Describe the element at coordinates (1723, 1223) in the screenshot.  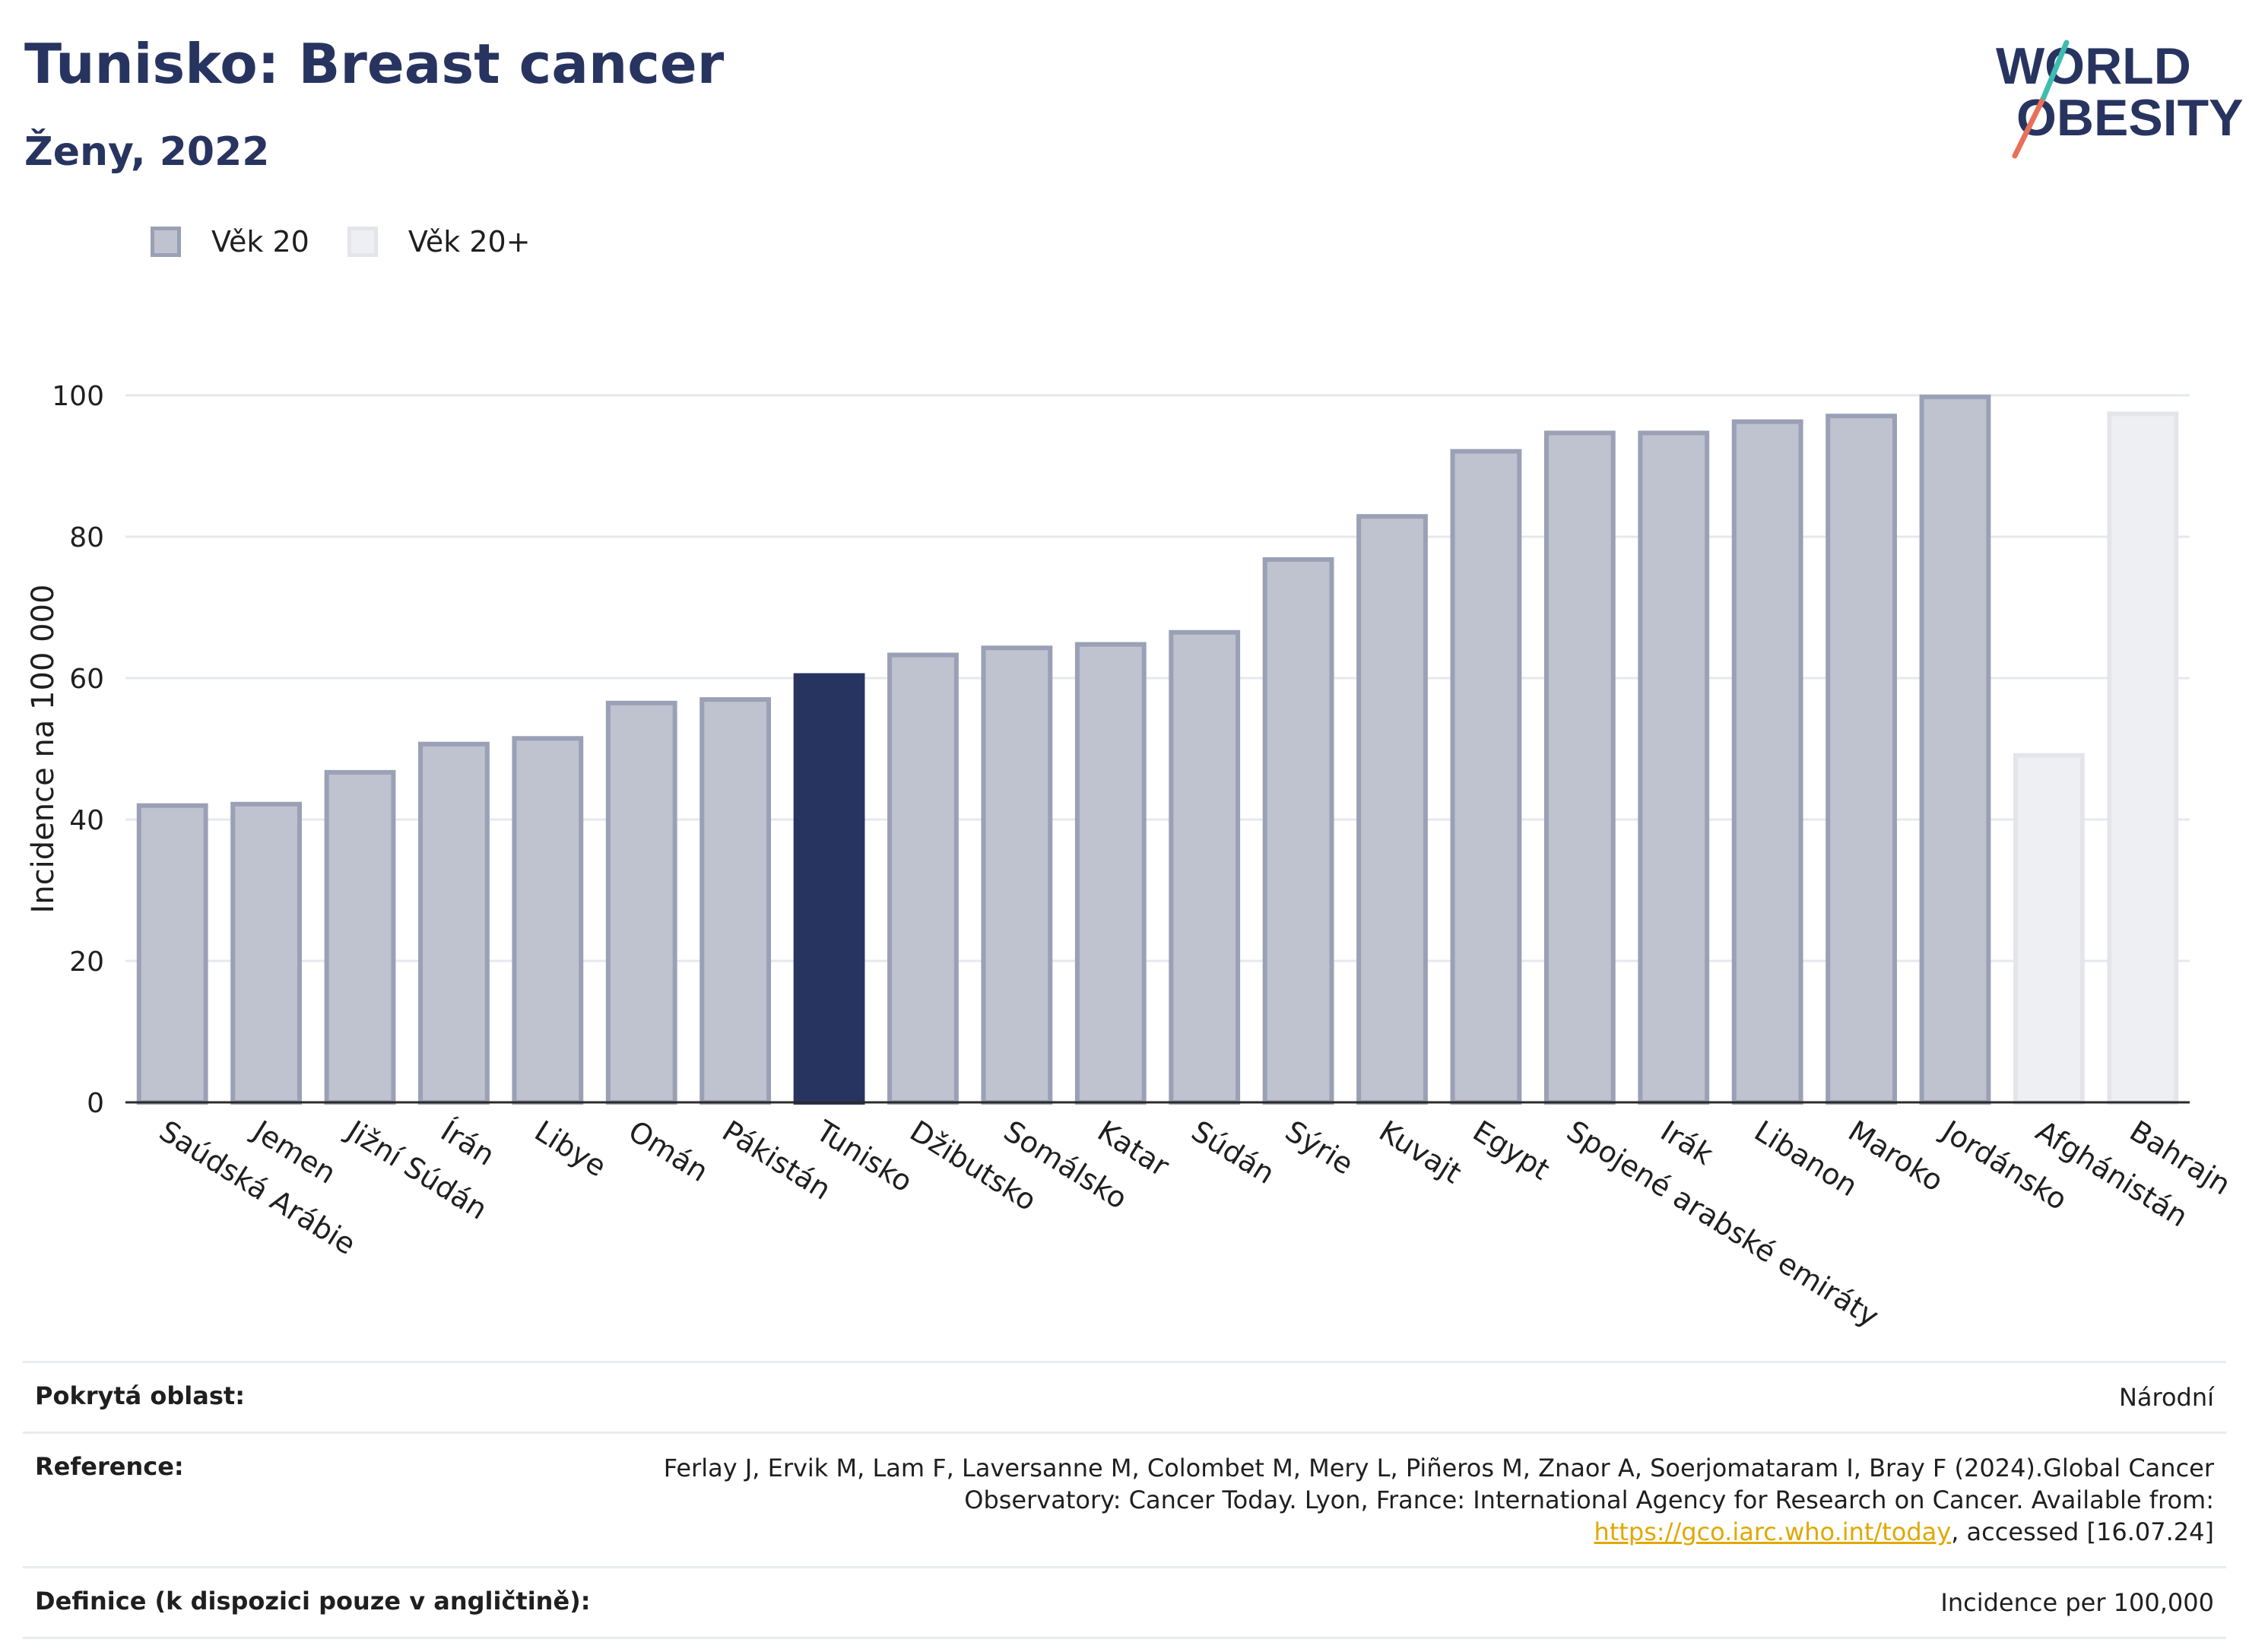
I see `x-tick-label: Spojené arabské emiráty` at that location.